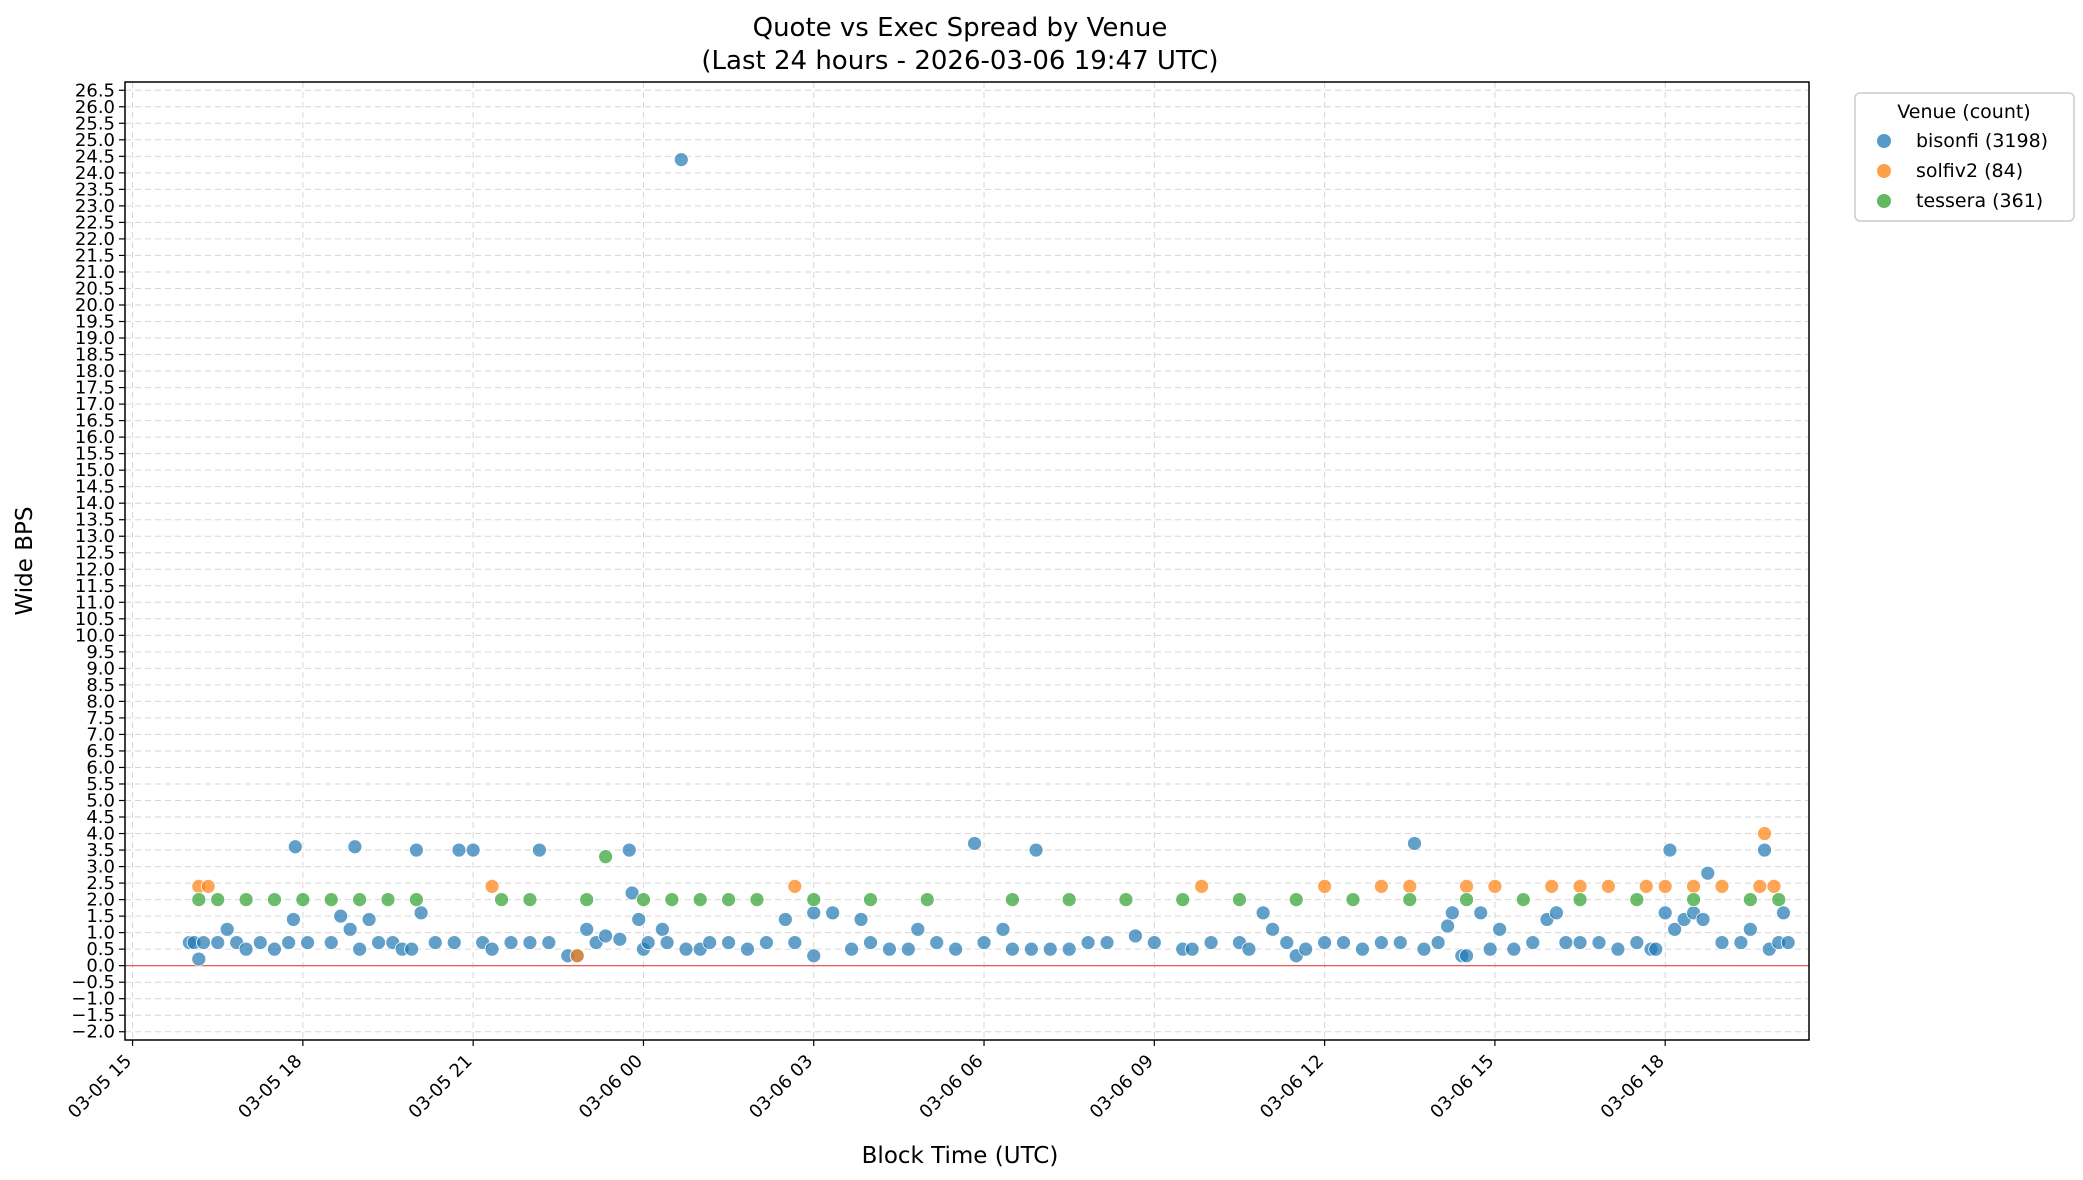 Image resolution: width=2083 pixels, height=1180 pixels. Describe the element at coordinates (95, 619) in the screenshot. I see `y-tick-label: 10.5` at that location.